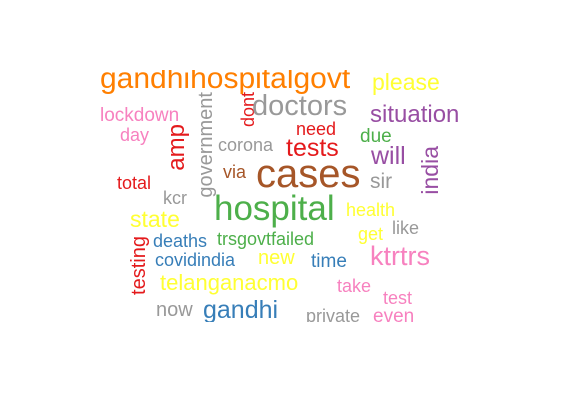 The height and width of the screenshot is (418, 562). Describe the element at coordinates (299, 106) in the screenshot. I see `word-doctors: doctors` at that location.